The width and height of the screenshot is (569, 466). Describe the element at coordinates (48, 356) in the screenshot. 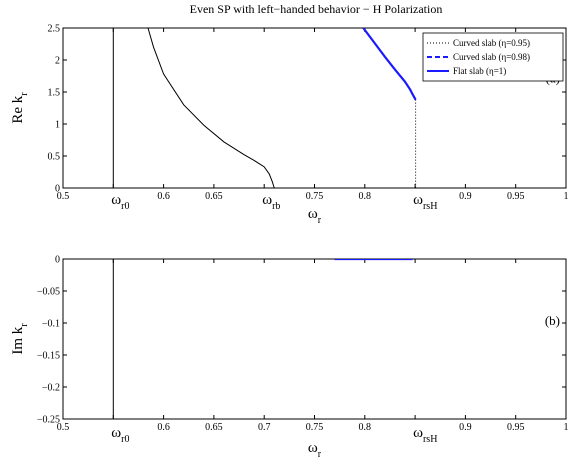

I see `y-tick-label: −0.15` at that location.